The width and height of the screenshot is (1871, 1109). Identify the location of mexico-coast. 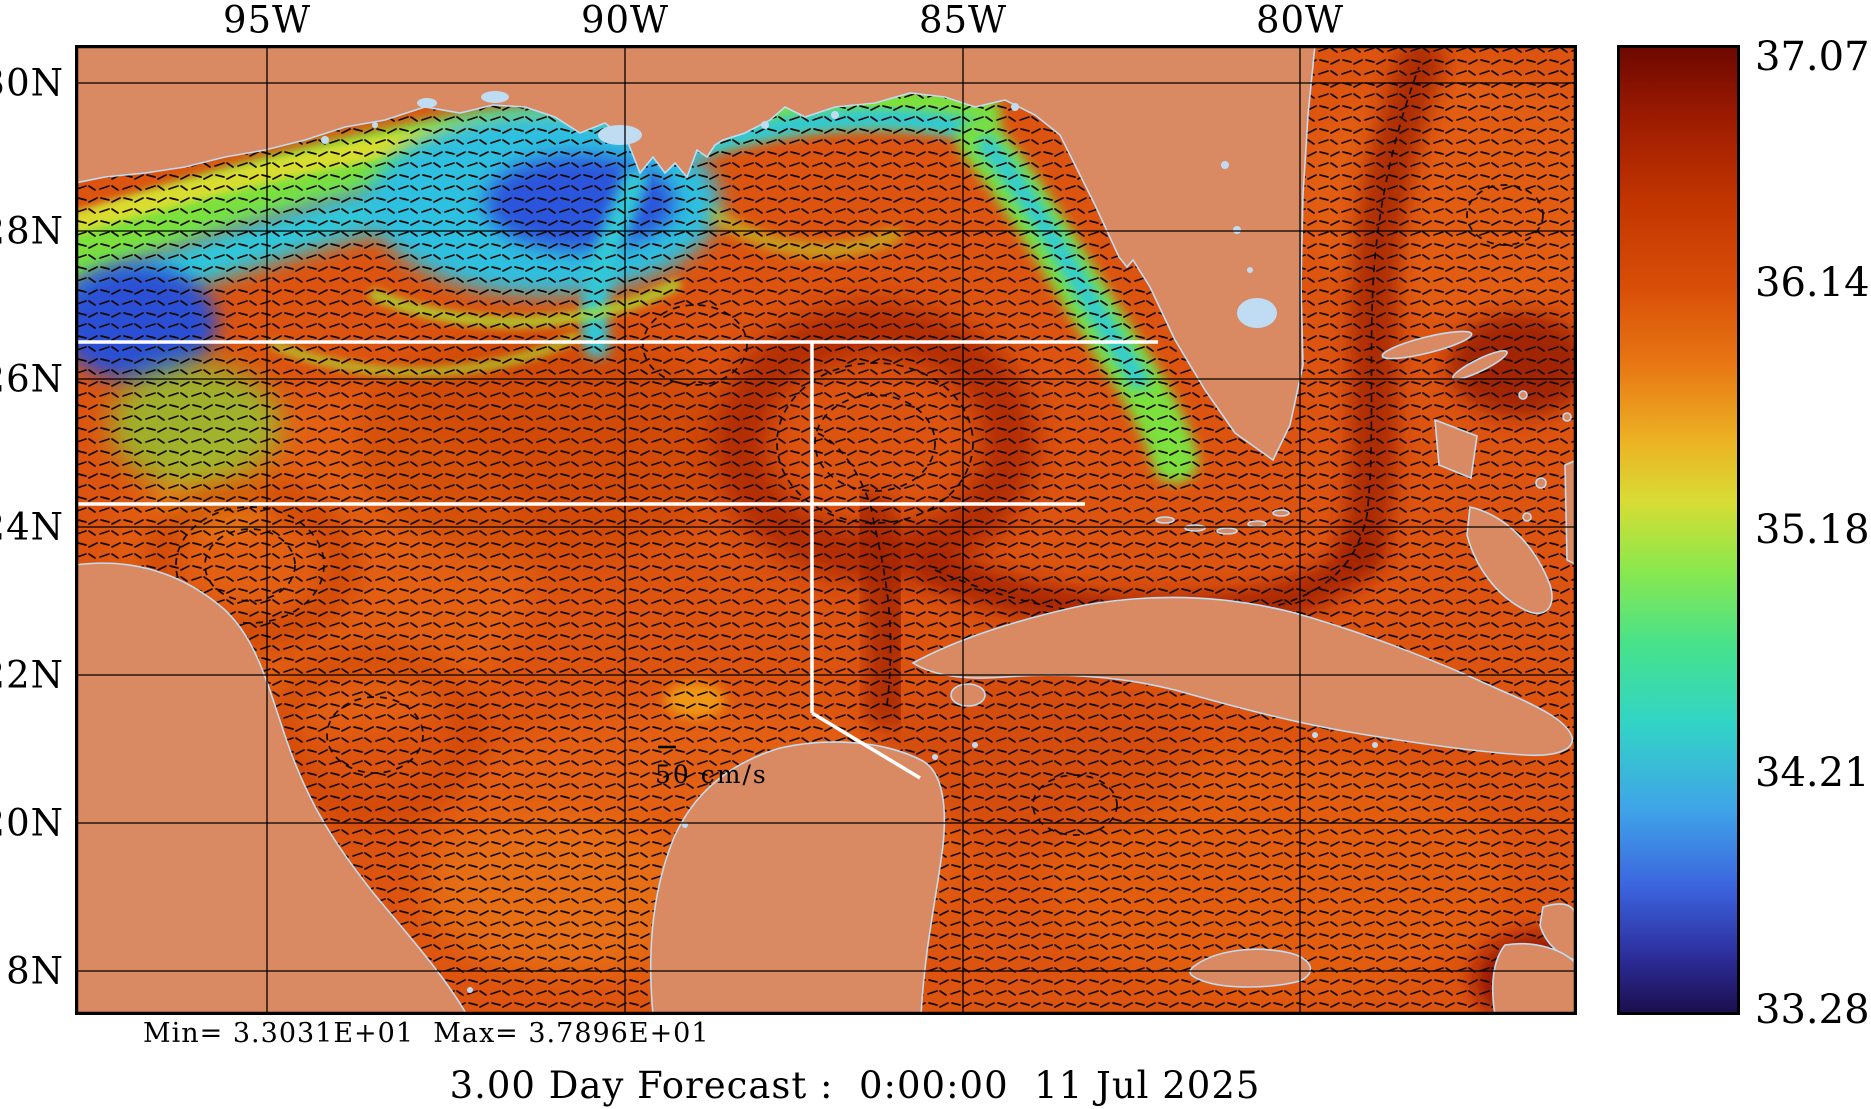
(271, 789).